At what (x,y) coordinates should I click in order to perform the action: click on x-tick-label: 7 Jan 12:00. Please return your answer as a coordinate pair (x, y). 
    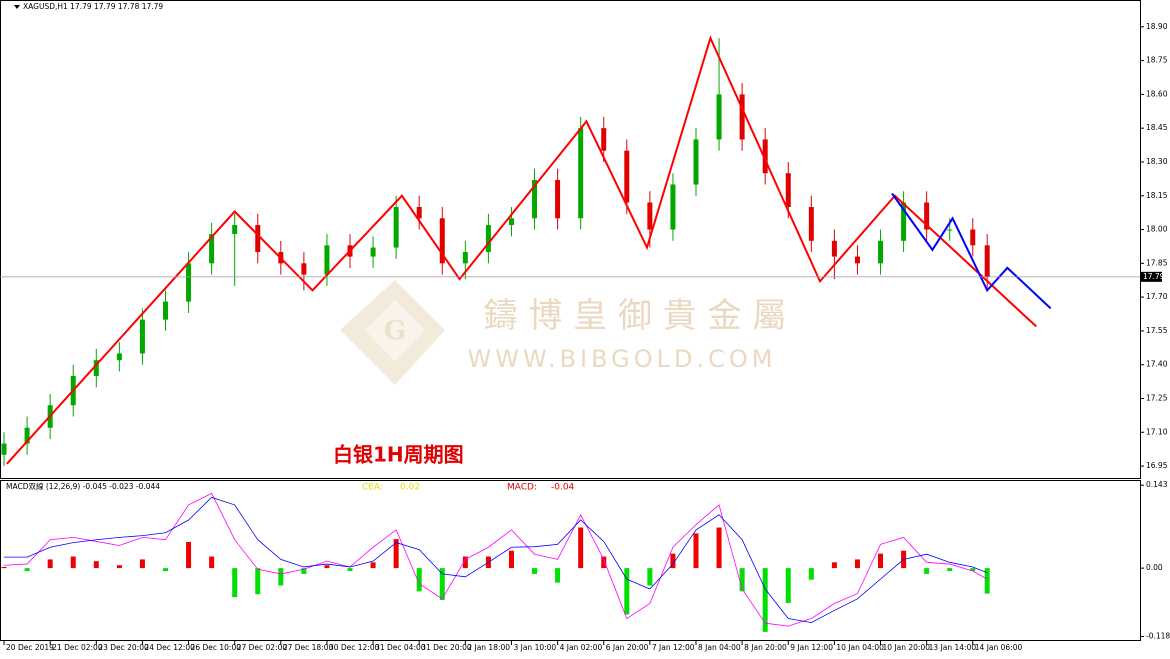
    Looking at the image, I should click on (673, 647).